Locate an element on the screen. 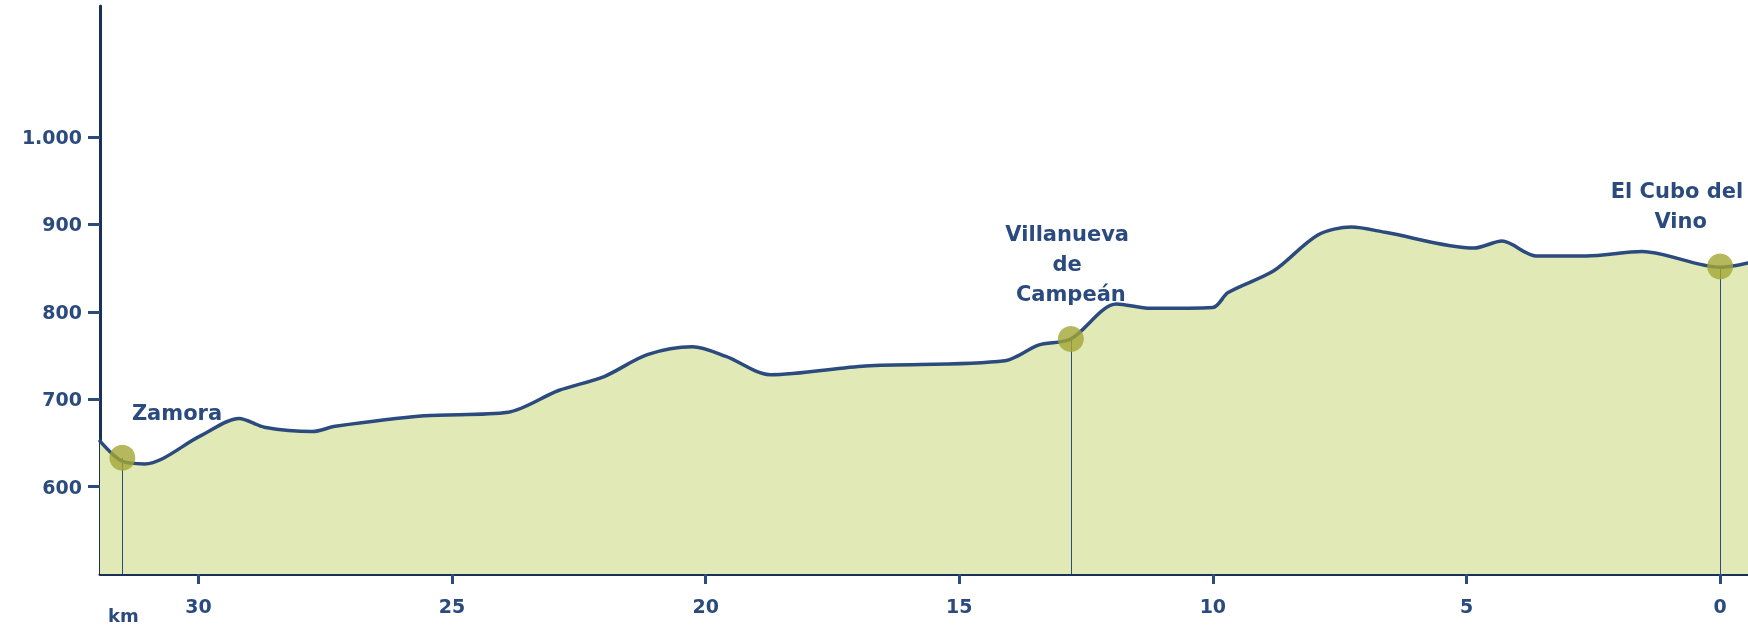 The height and width of the screenshot is (632, 1748). annotation: Zamora is located at coordinates (177, 412).